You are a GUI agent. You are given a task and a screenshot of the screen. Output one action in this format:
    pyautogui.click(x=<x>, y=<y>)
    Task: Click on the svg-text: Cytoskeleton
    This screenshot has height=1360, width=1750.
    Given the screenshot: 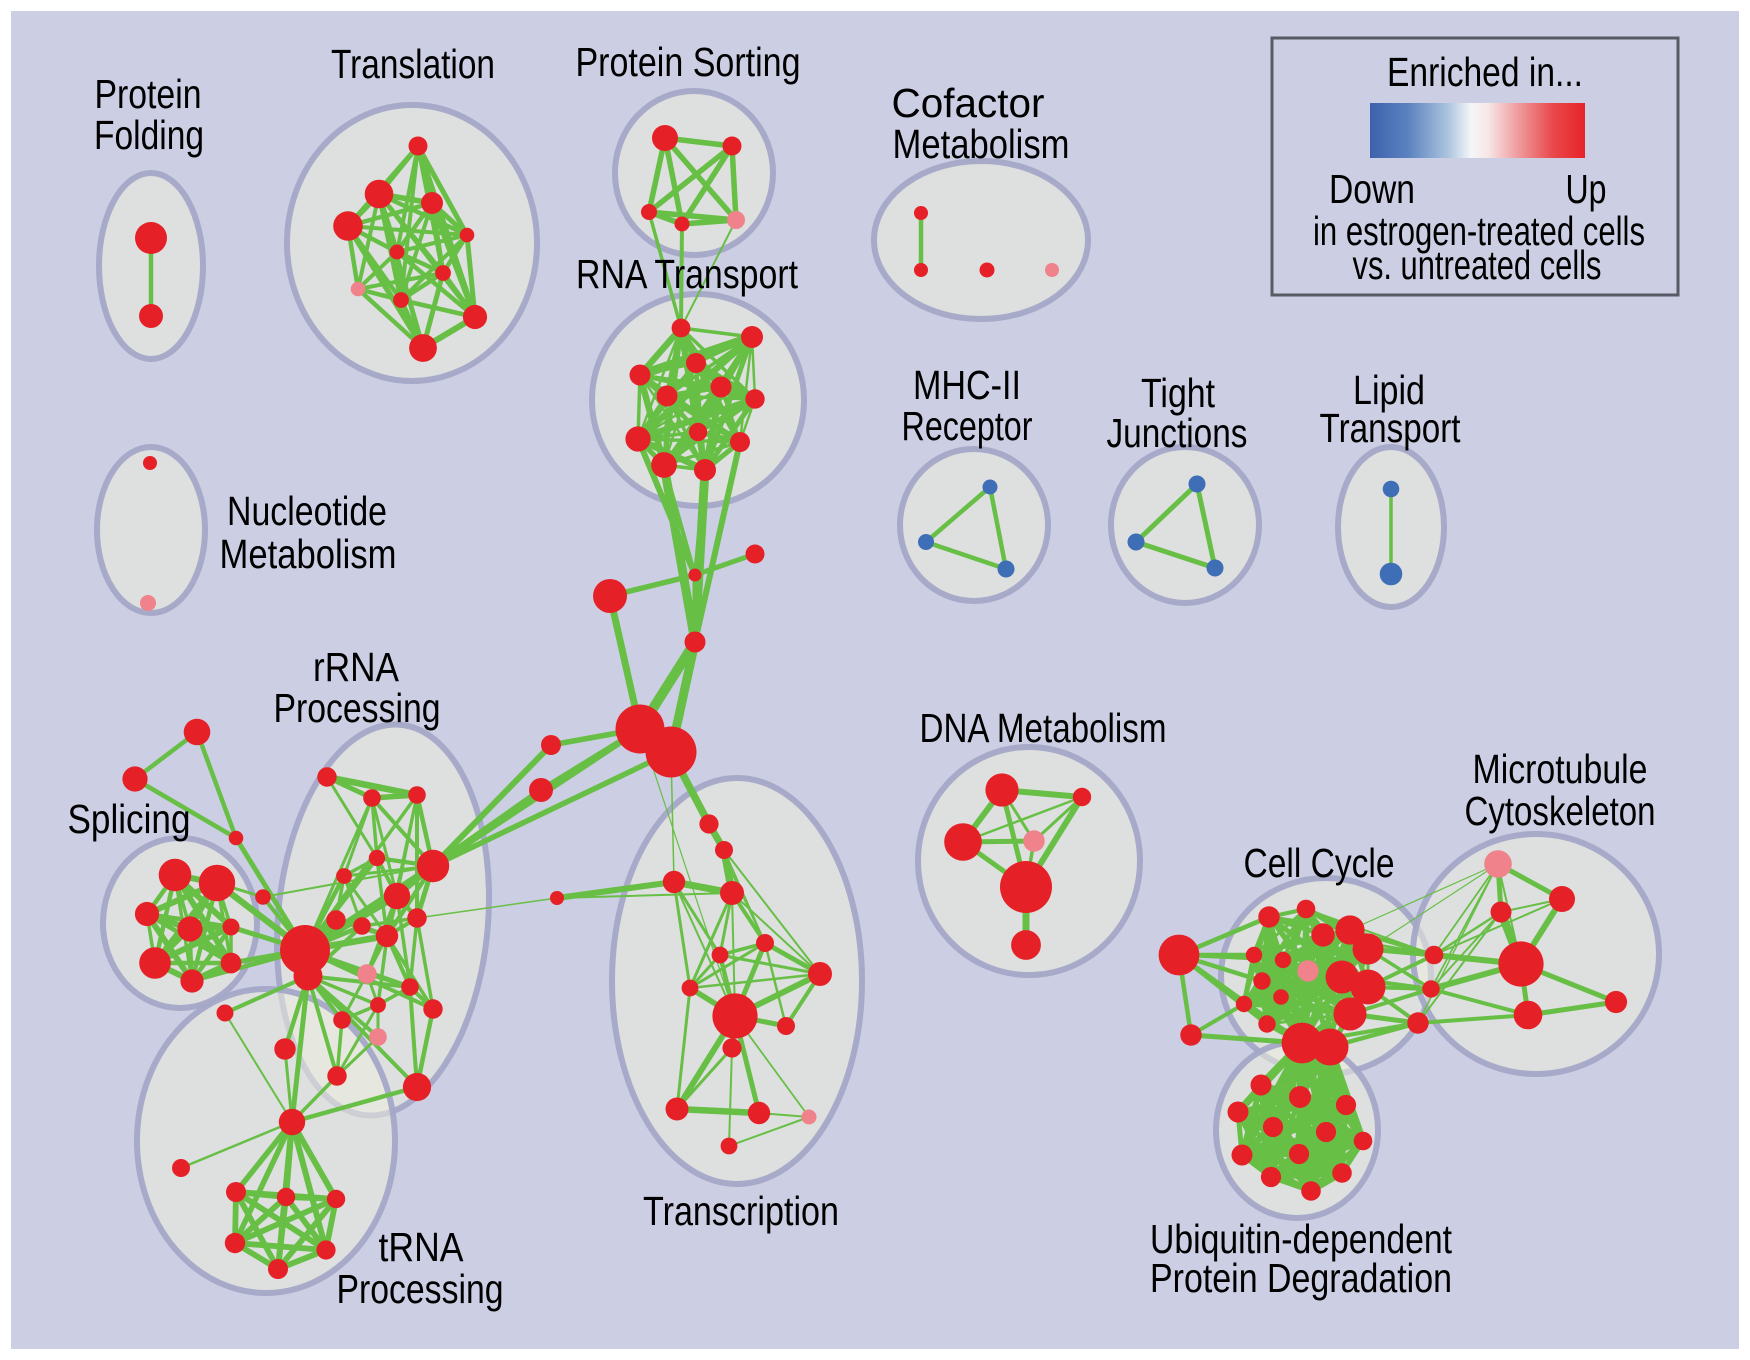 What is the action you would take?
    pyautogui.click(x=1560, y=811)
    